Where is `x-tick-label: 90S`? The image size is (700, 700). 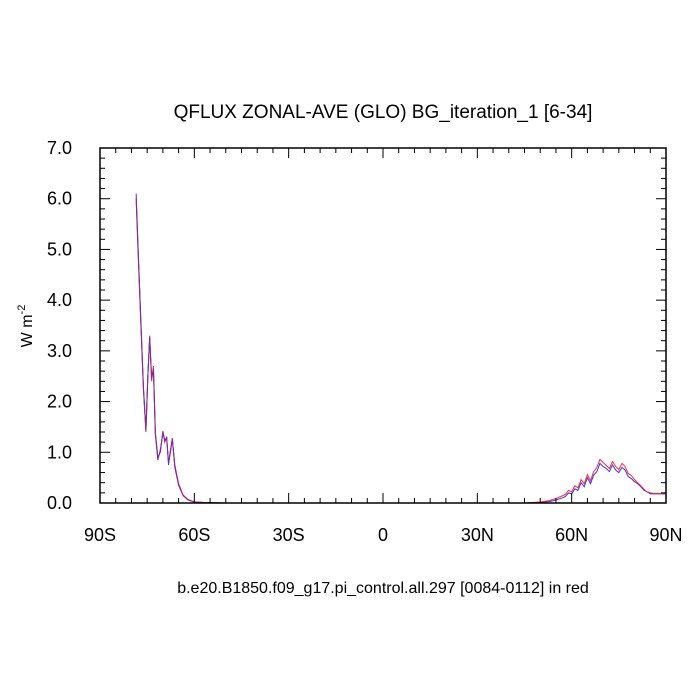 x-tick-label: 90S is located at coordinates (100, 535).